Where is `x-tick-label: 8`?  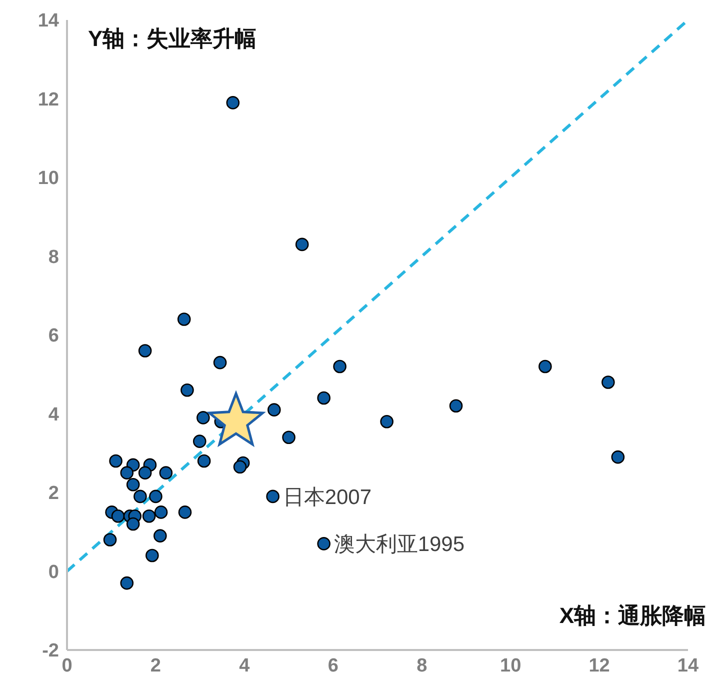 x-tick-label: 8 is located at coordinates (422, 665).